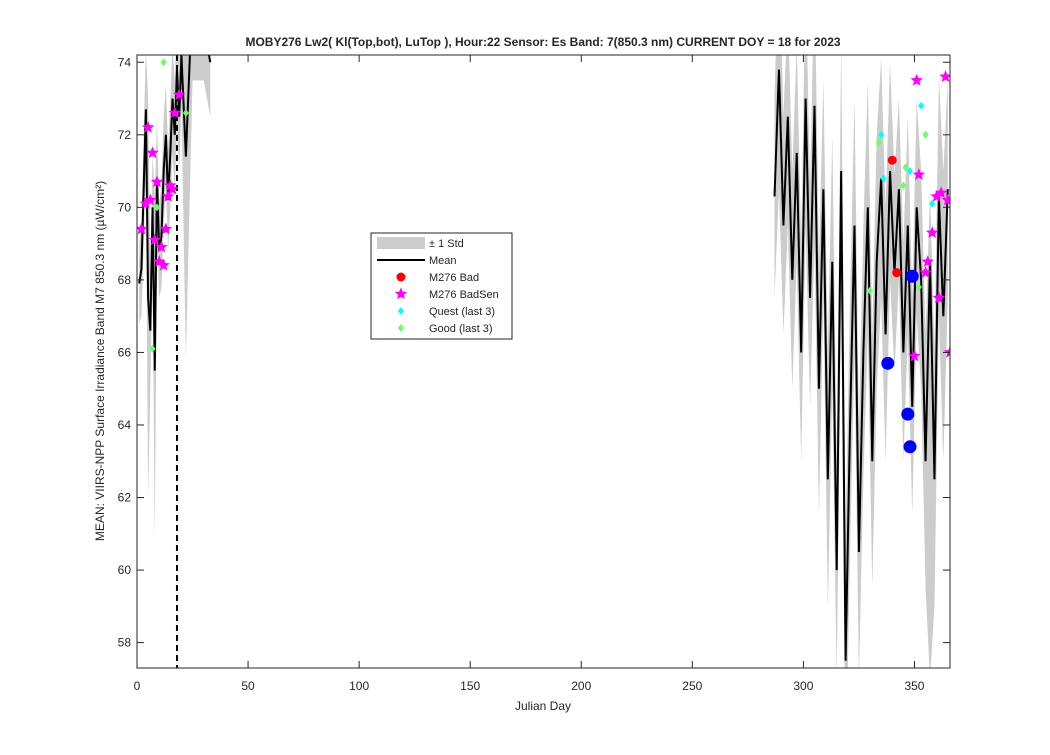 The width and height of the screenshot is (1050, 755). Describe the element at coordinates (125, 498) in the screenshot. I see `y-tick-label: 62` at that location.